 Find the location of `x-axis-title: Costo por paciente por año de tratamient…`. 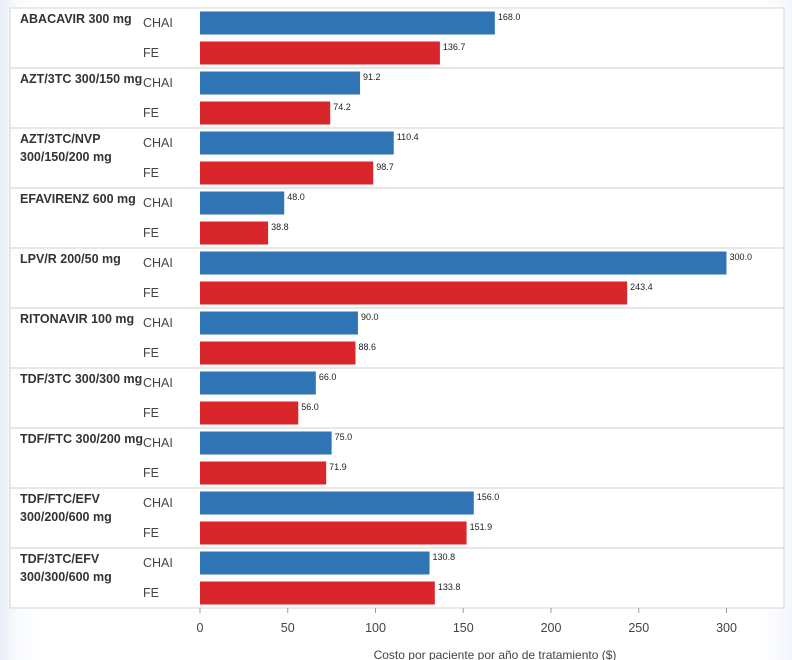

x-axis-title: Costo por paciente por año de tratamient… is located at coordinates (495, 654).